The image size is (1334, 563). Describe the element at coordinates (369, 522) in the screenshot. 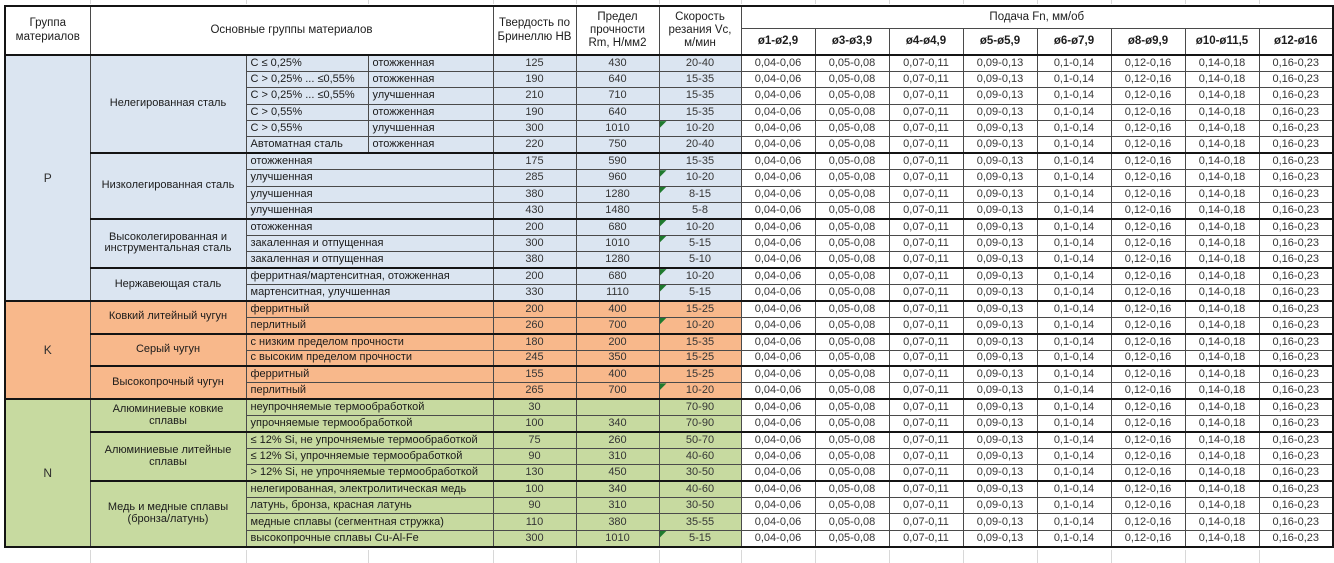

I see `material-description-cell: медные сплавы (сегментная стружка)` at that location.